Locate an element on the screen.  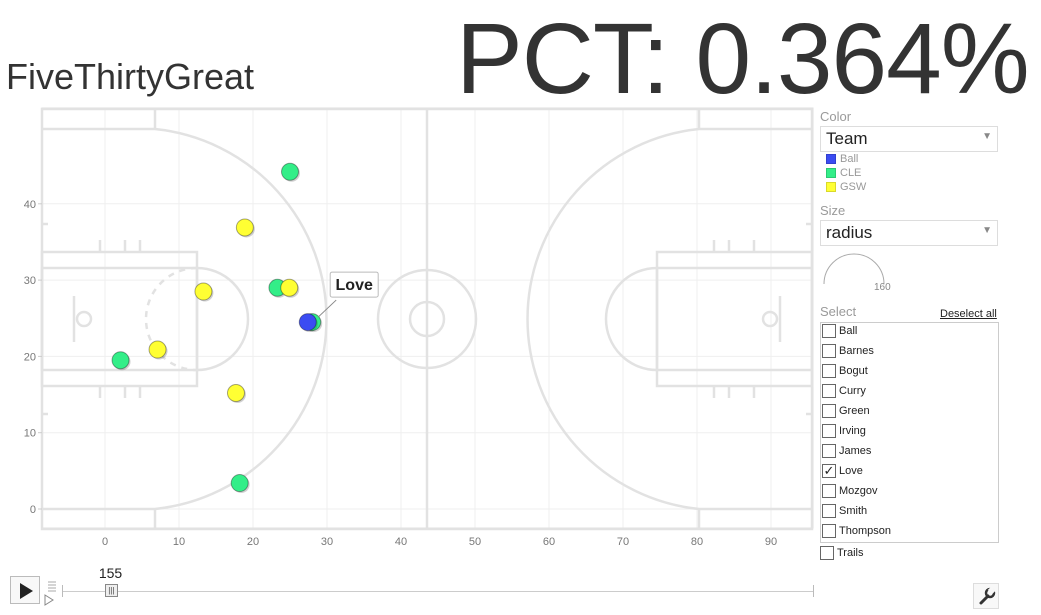
select-heading: Select is located at coordinates (838, 311).